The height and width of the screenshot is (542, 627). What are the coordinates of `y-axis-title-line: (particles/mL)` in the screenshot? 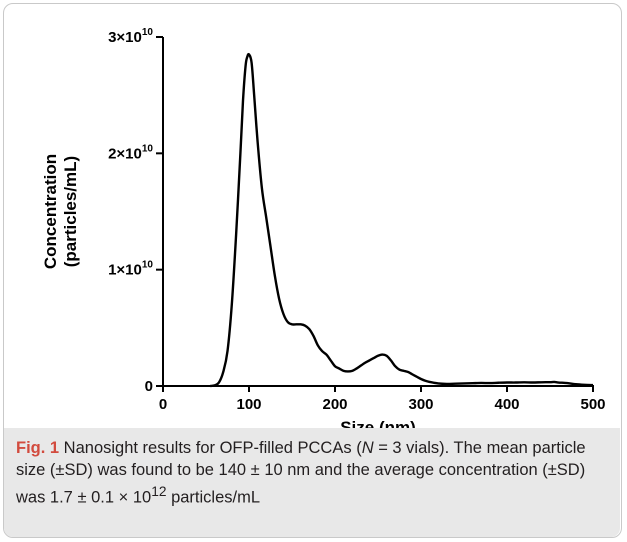 It's located at (70, 211).